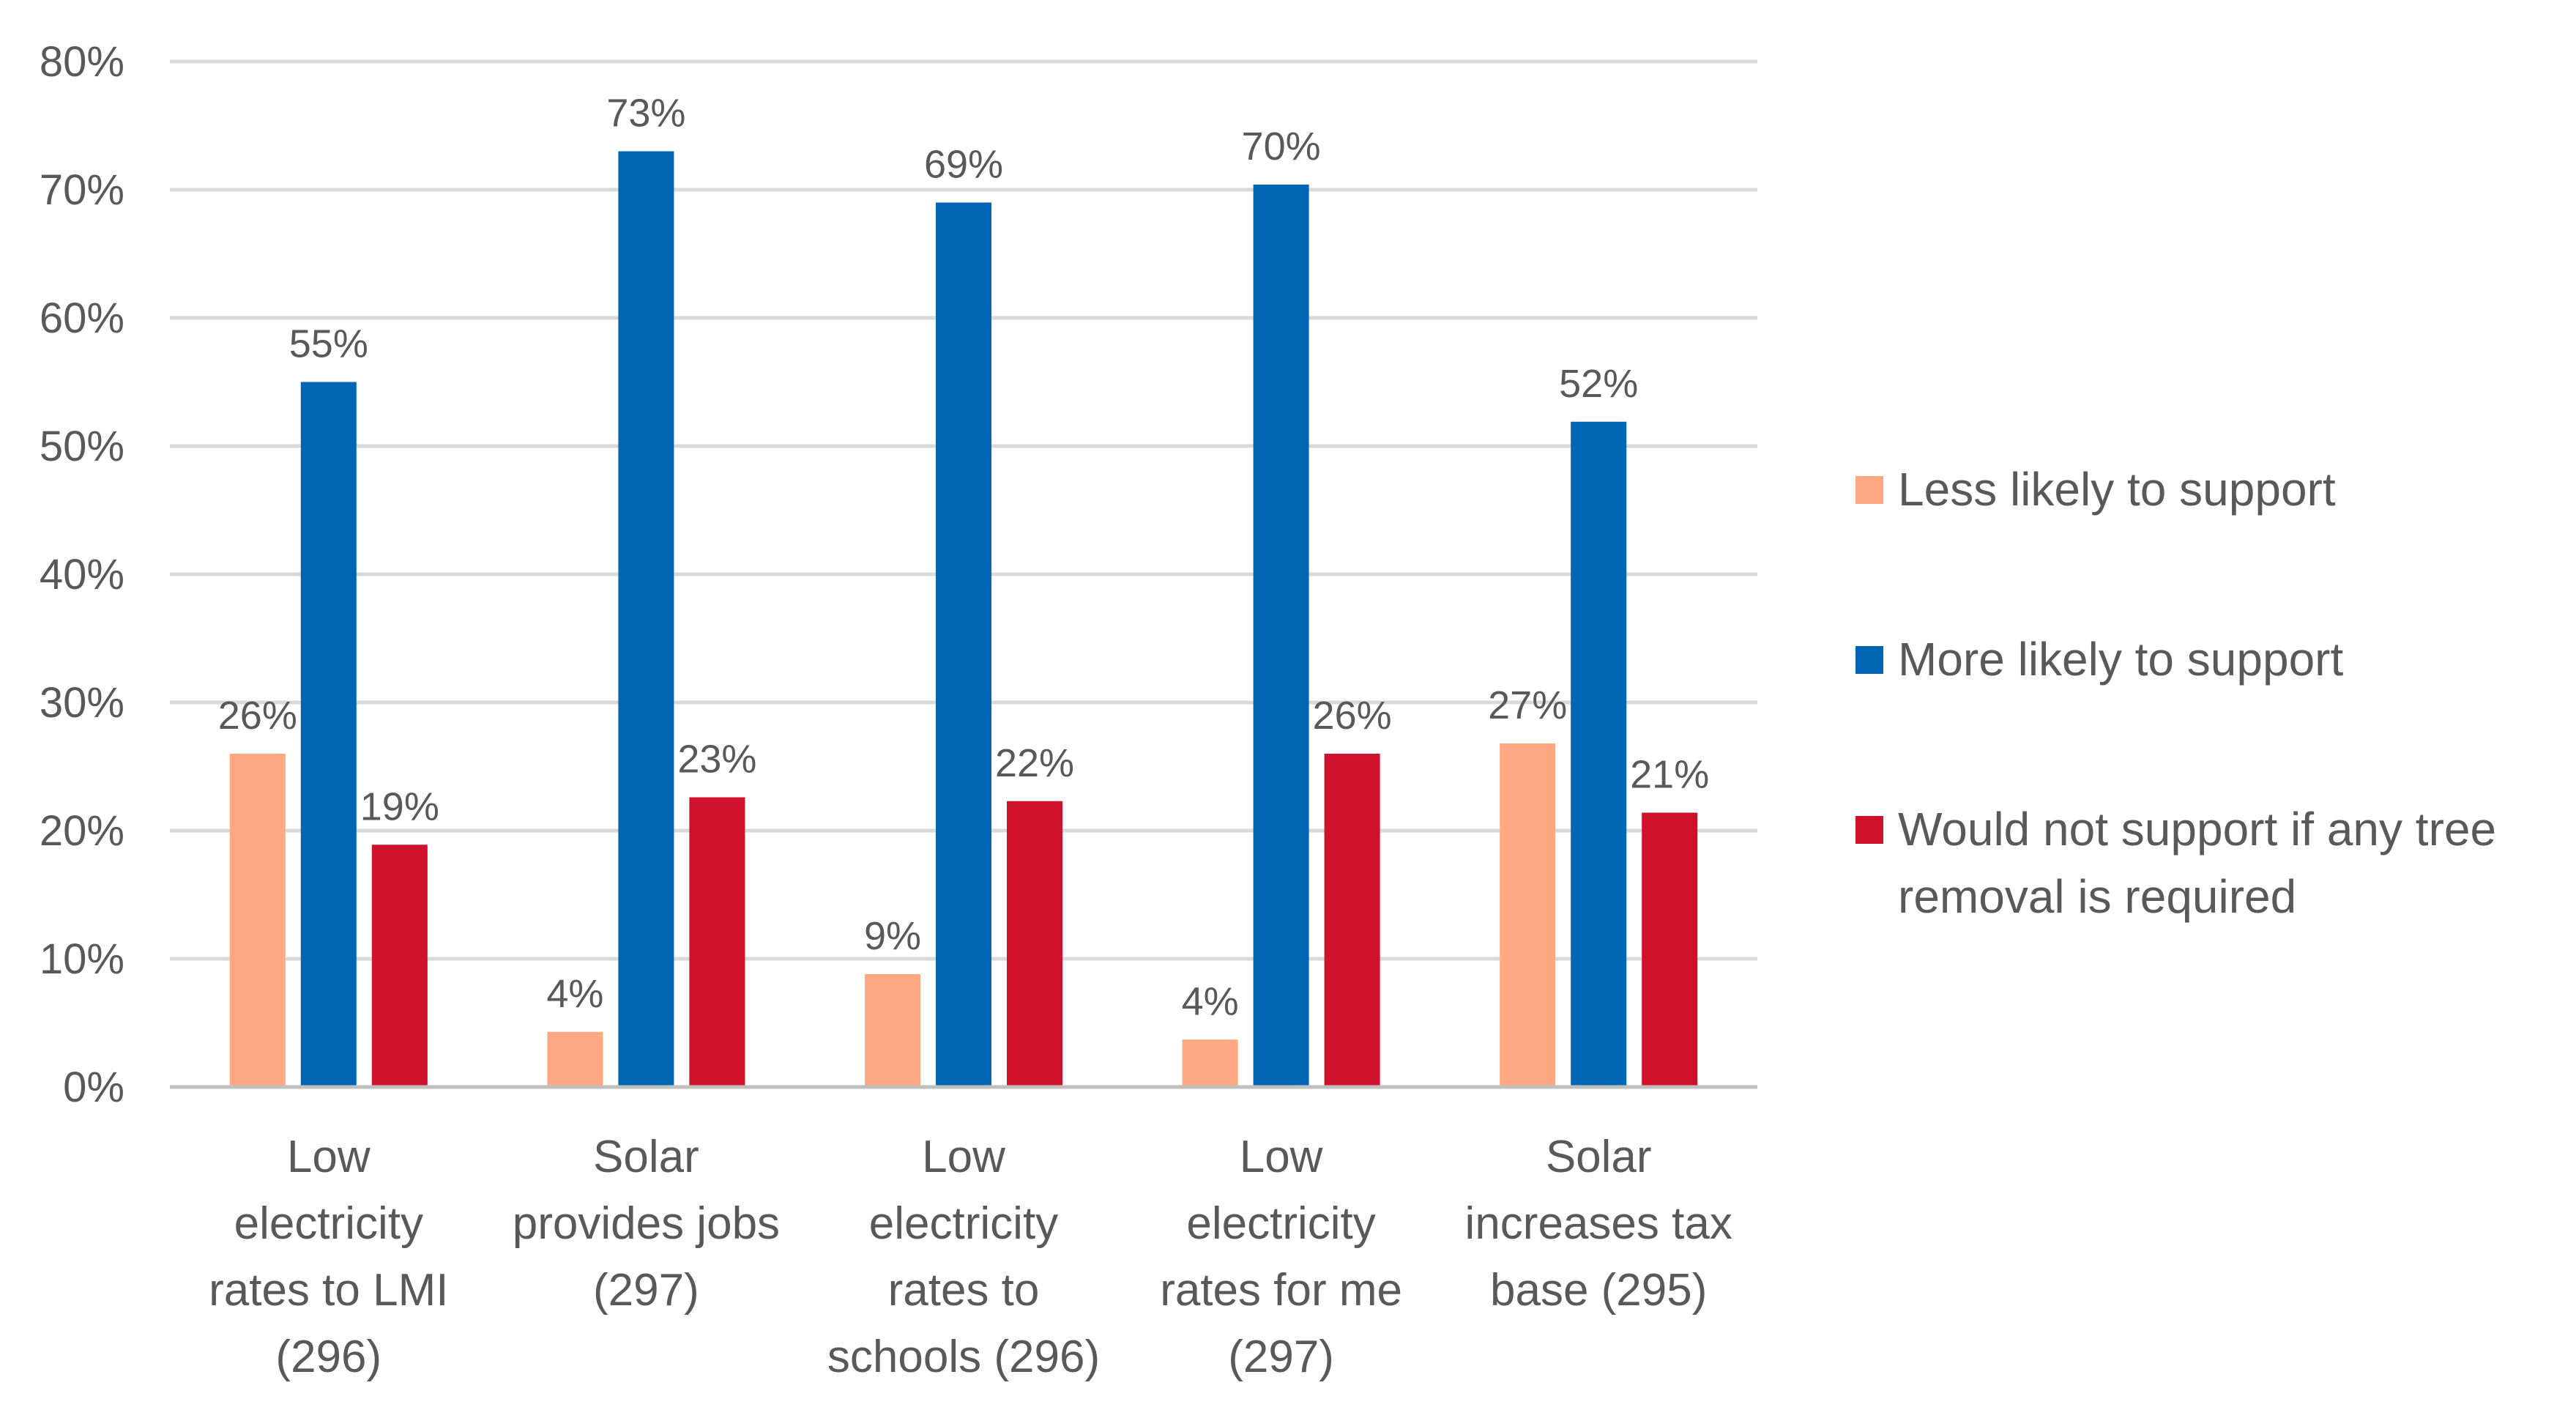  I want to click on y-axis-ticks: 0% 10% 20% 30% 40% 50% 60% 70% 80%, so click(82, 574).